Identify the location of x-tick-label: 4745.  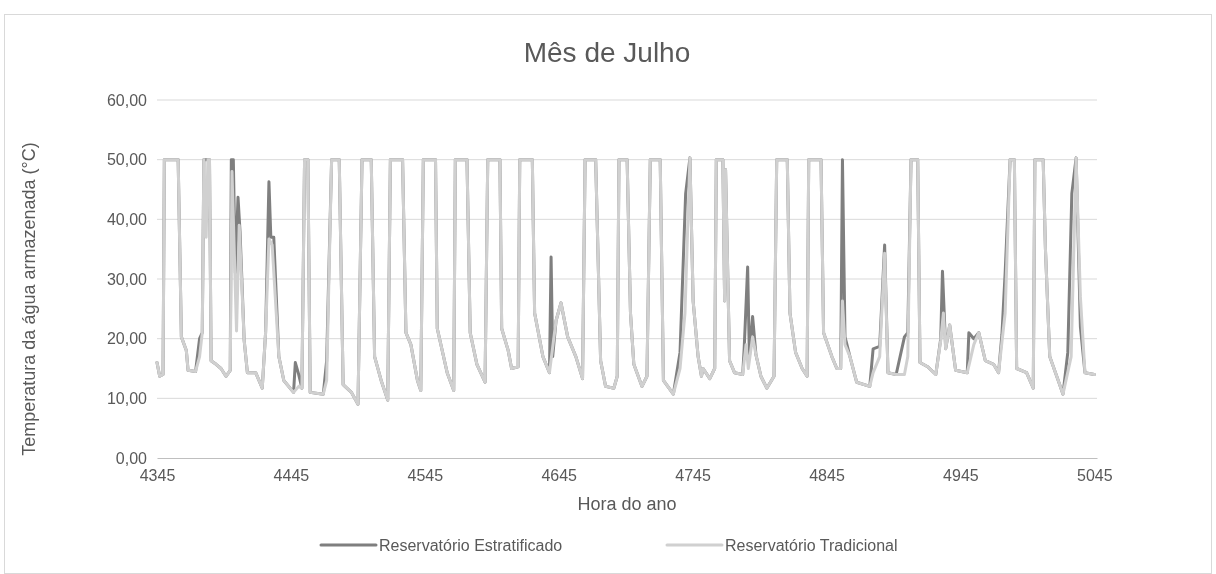
(693, 476).